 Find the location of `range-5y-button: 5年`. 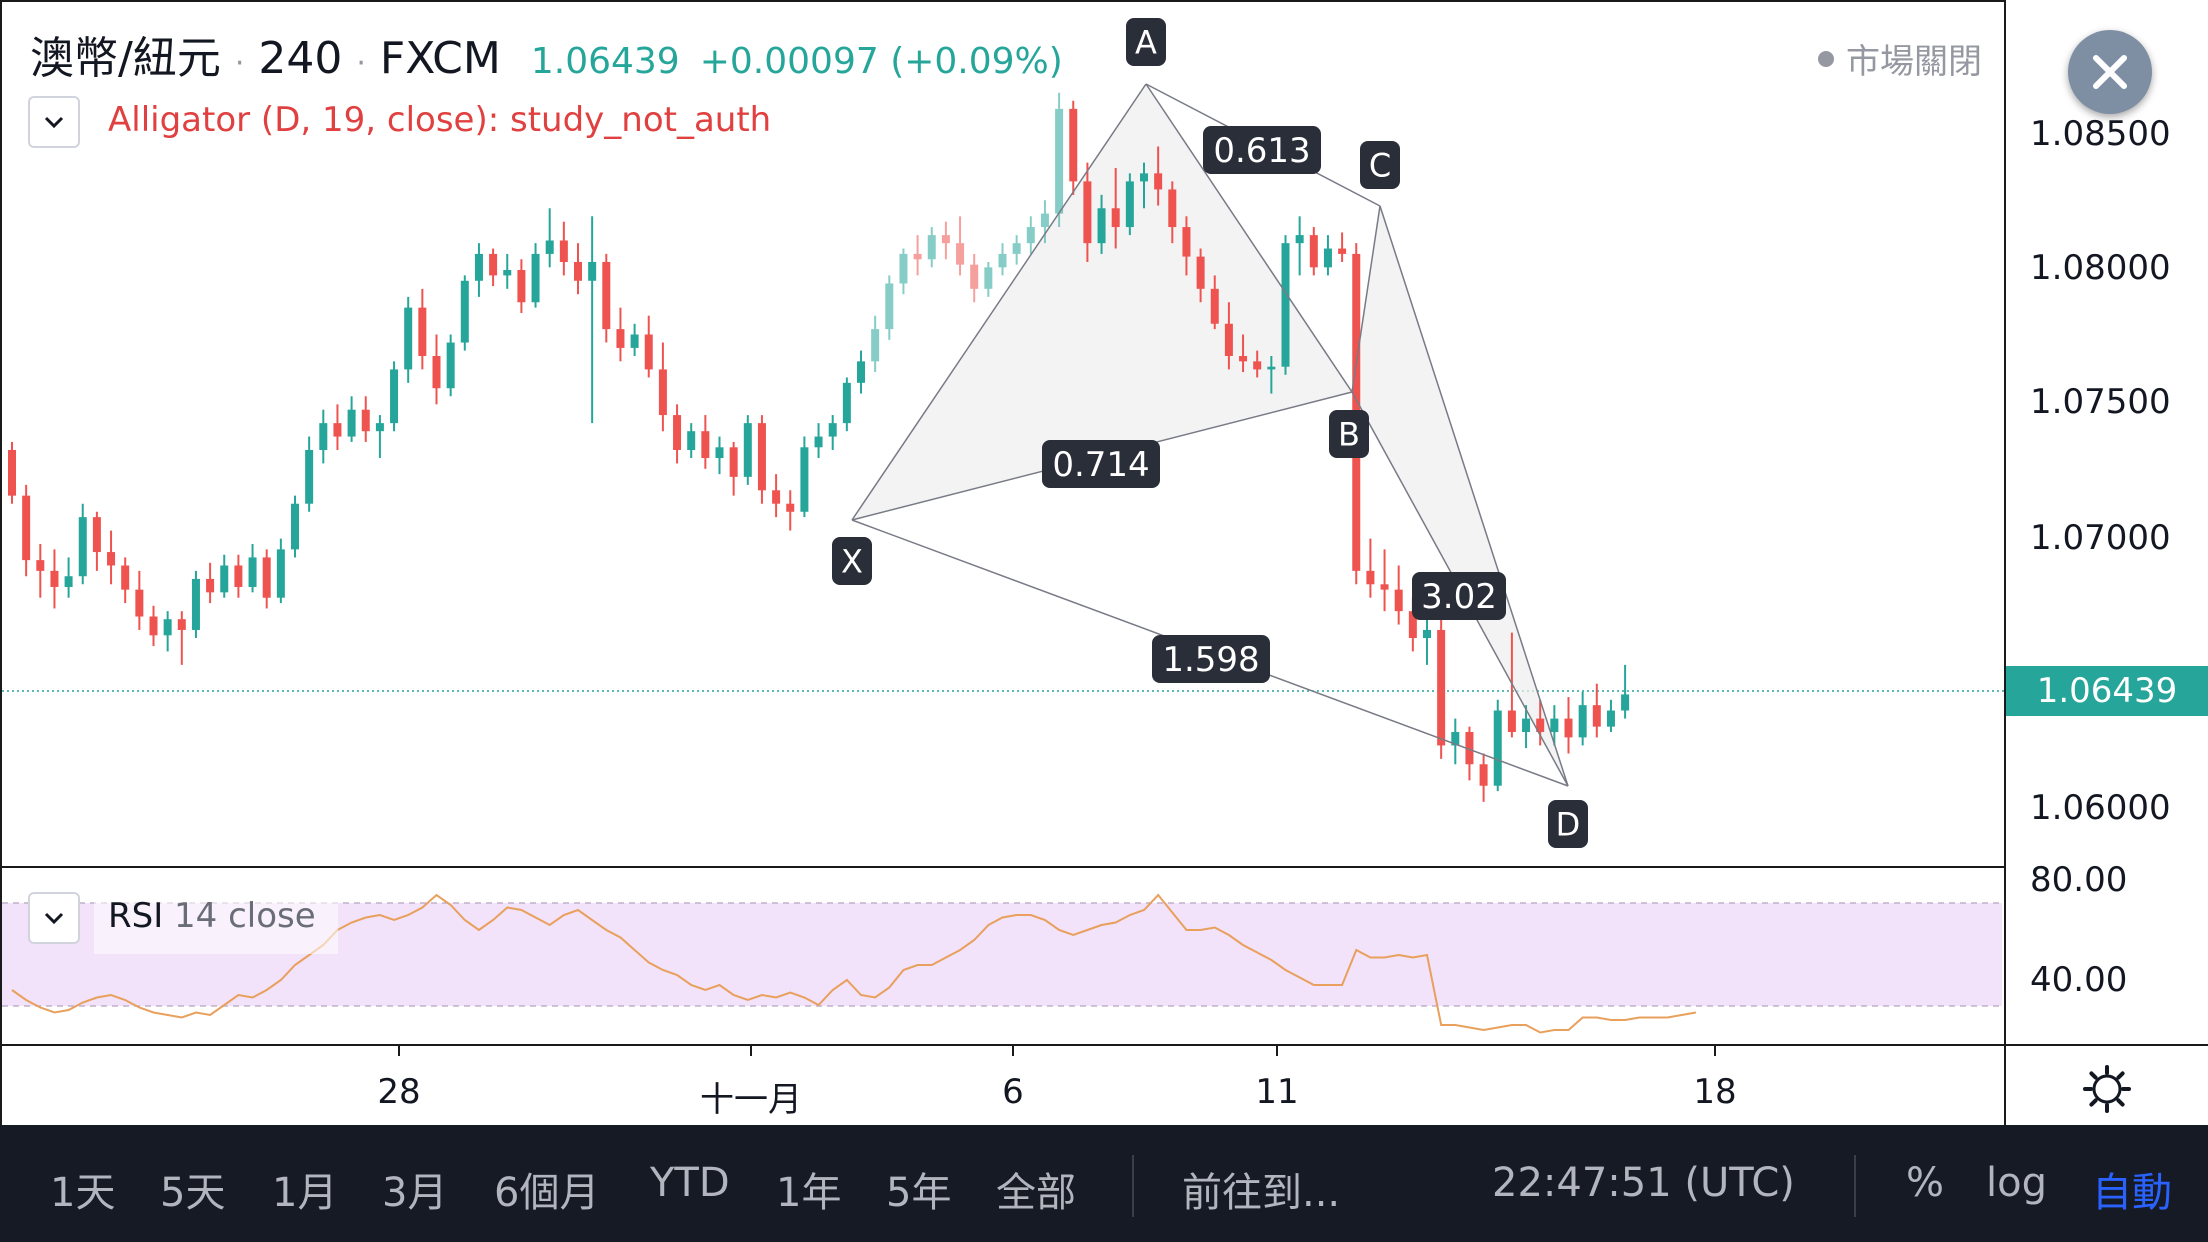

range-5y-button: 5年 is located at coordinates (919, 1193).